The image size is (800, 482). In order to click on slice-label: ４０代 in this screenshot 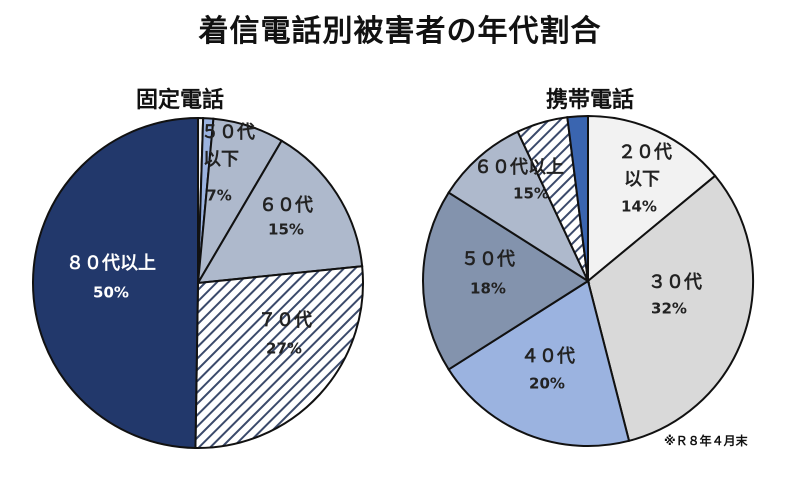, I will do `click(548, 356)`.